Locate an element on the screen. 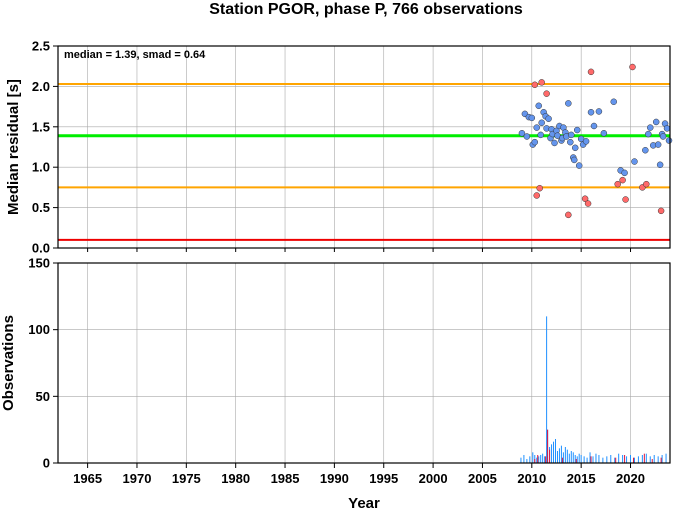  bottom-y-ticks: 0 50 100 150 is located at coordinates (43, 363).